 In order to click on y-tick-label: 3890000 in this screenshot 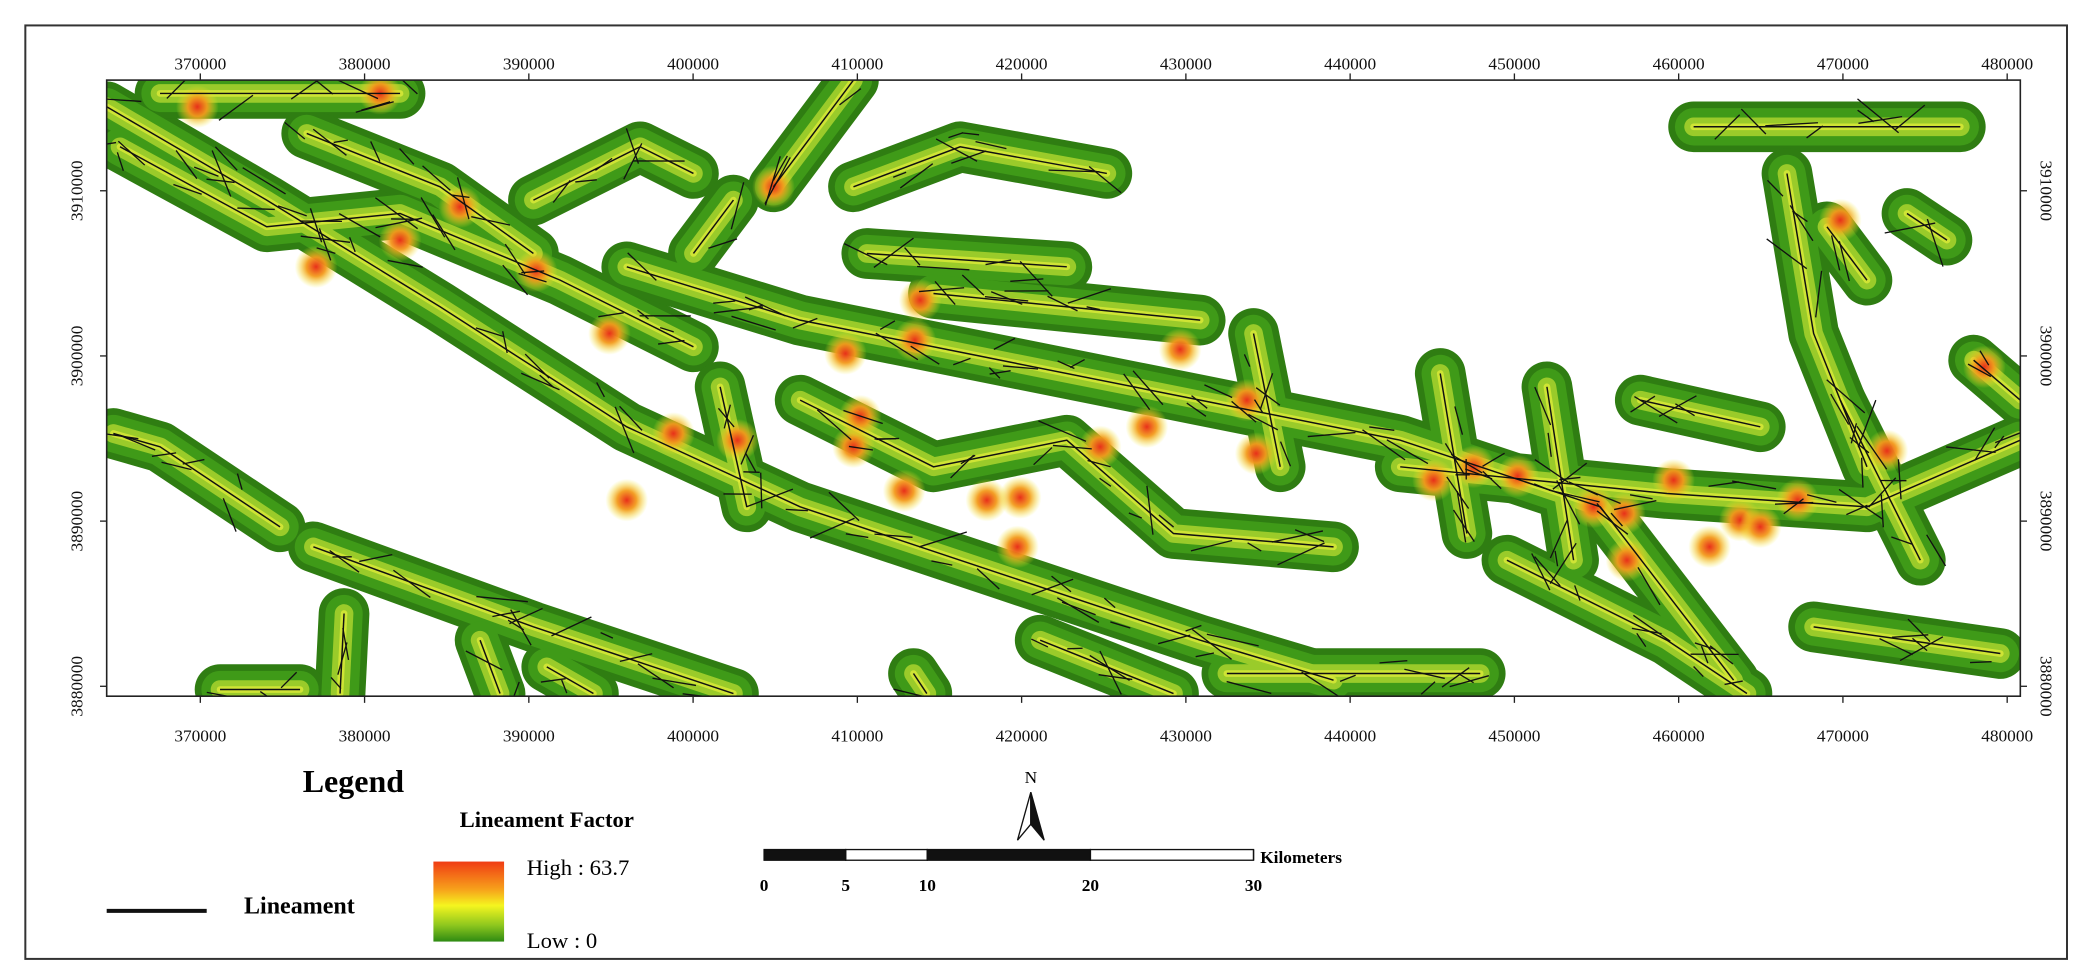, I will do `click(2045, 521)`.